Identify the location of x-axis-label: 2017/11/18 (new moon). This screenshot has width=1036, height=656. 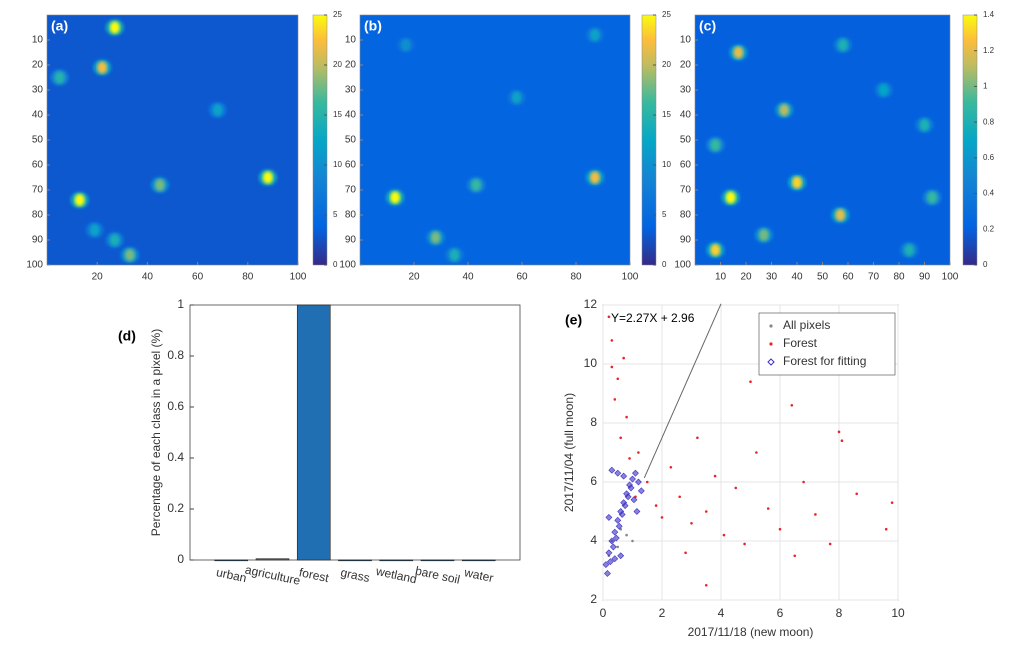
(751, 632).